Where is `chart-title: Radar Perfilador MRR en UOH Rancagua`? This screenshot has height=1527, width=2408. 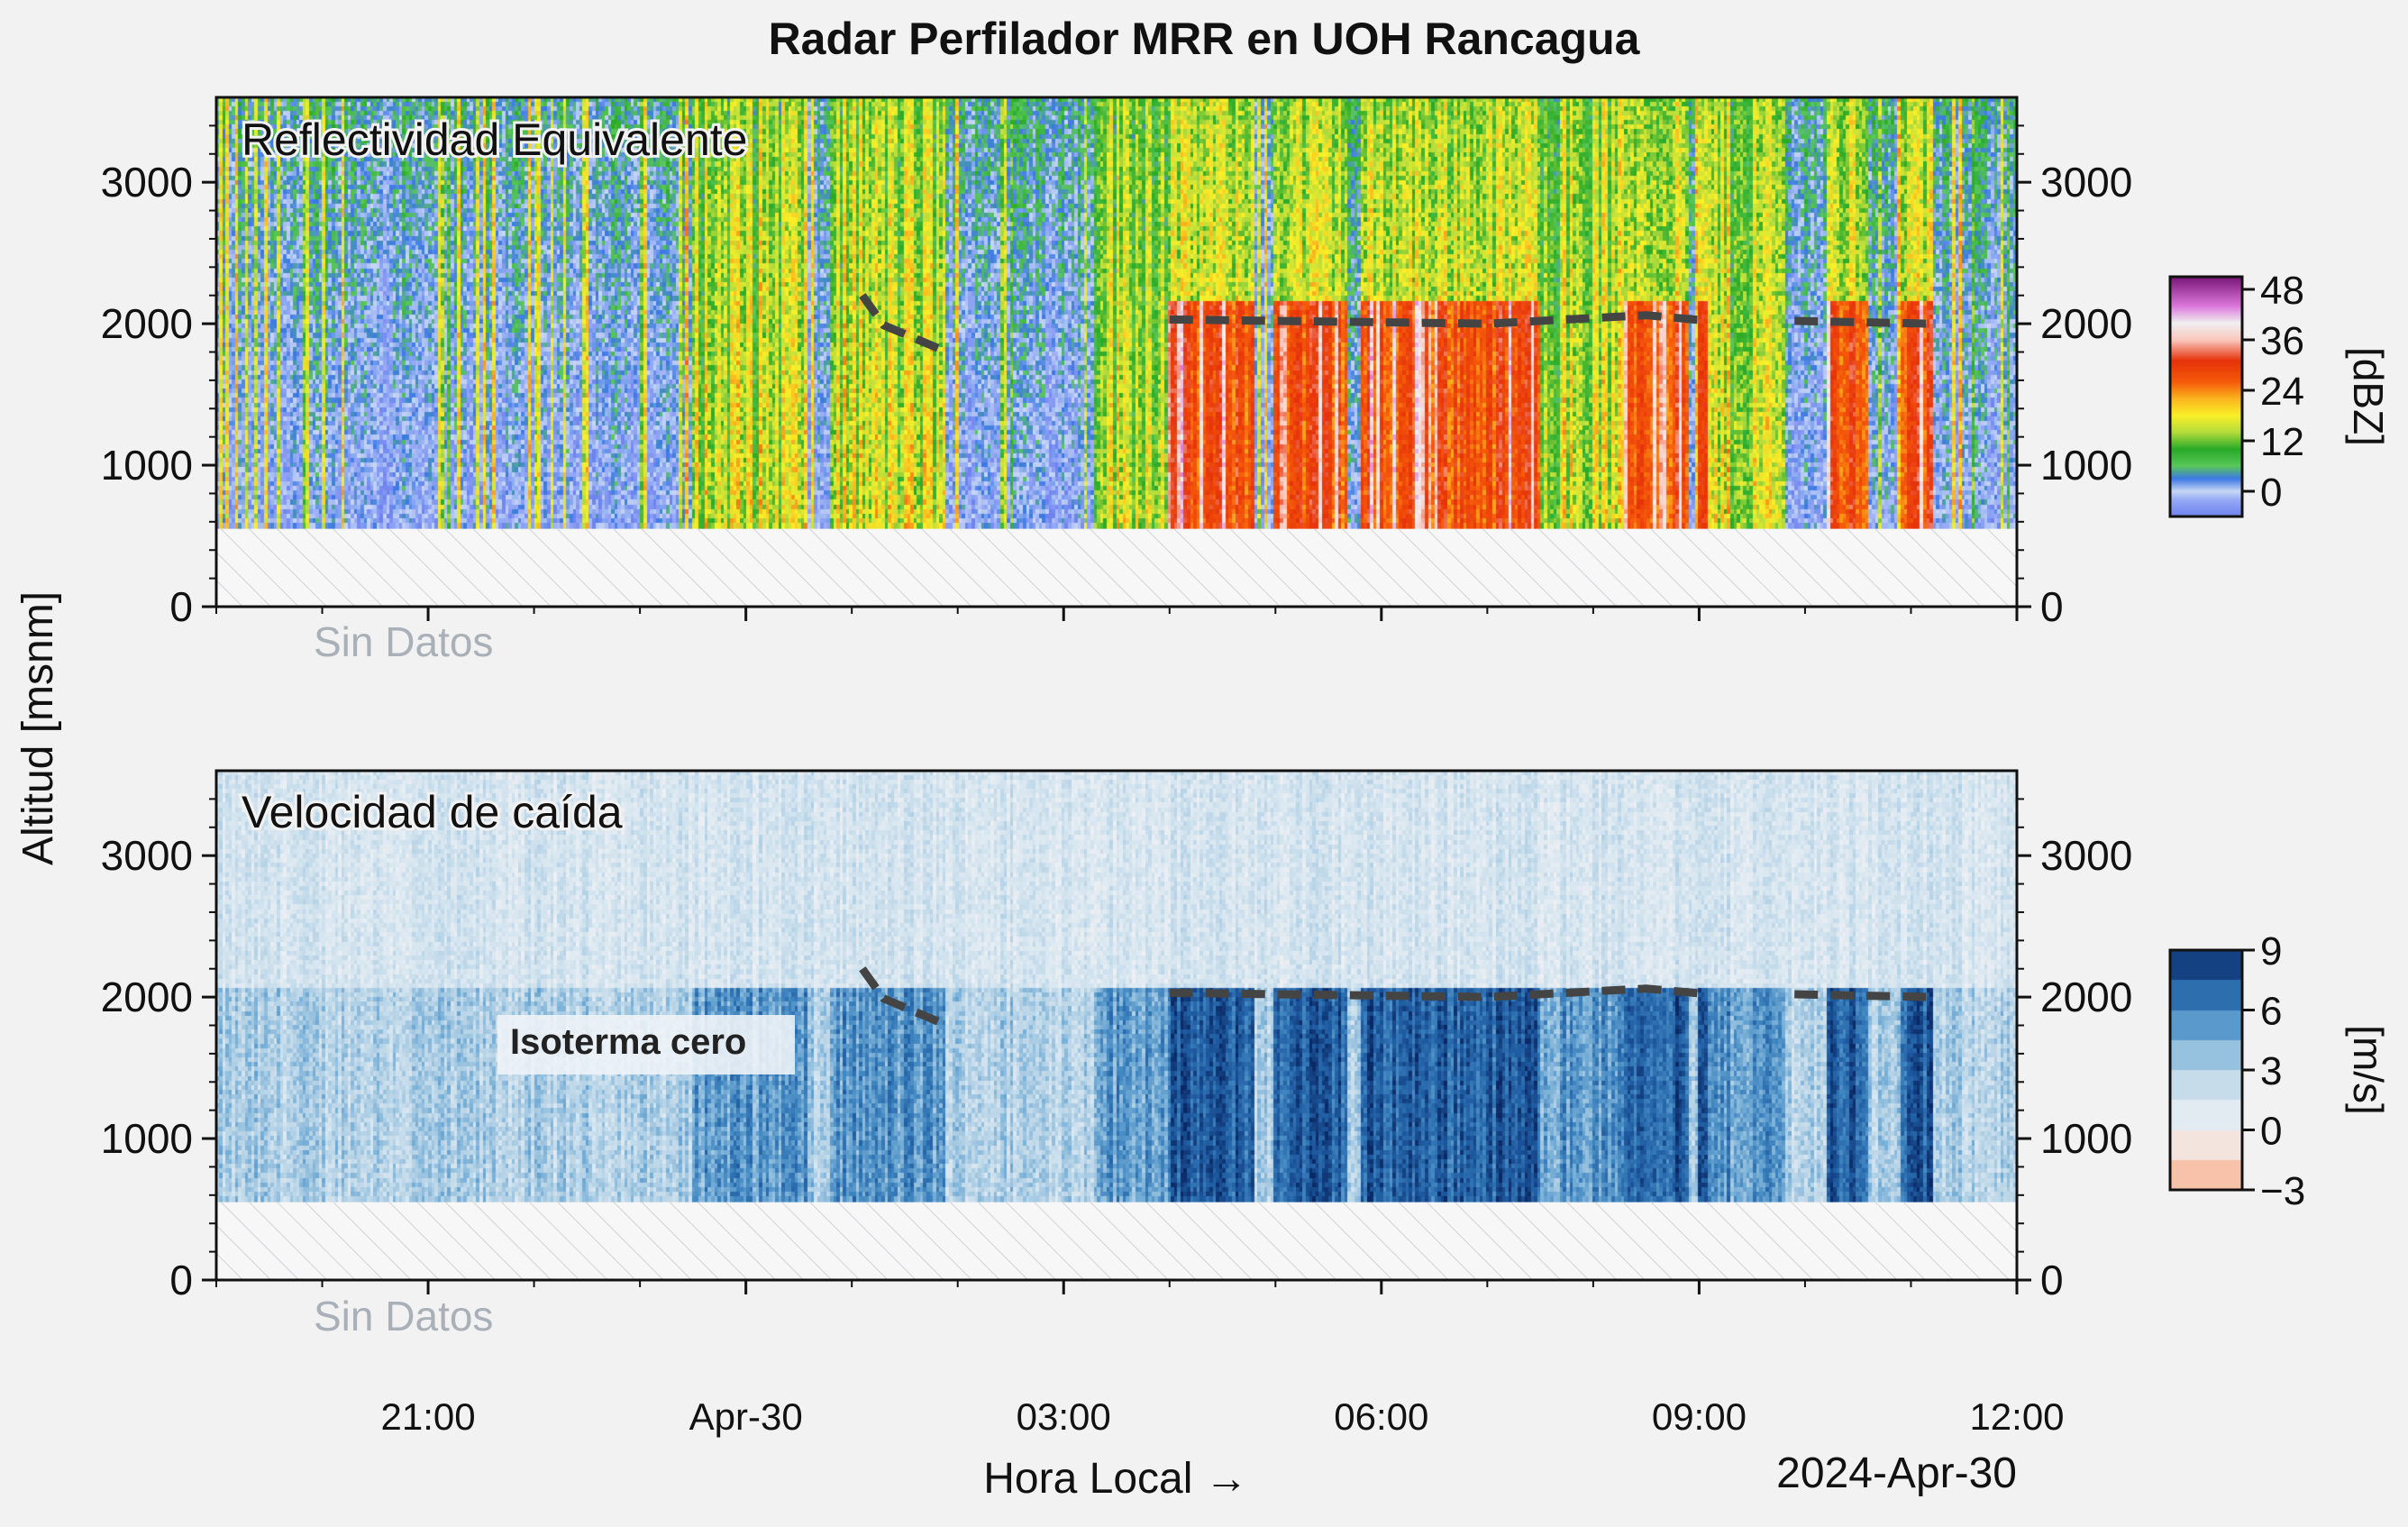 chart-title: Radar Perfilador MRR en UOH Rancagua is located at coordinates (1204, 39).